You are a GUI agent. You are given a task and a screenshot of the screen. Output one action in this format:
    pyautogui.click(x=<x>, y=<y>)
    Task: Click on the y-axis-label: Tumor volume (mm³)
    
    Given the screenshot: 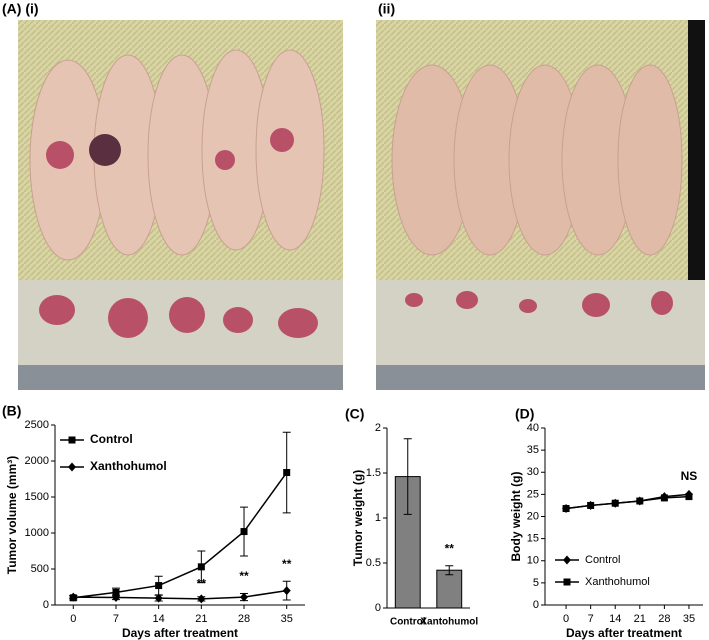 What is the action you would take?
    pyautogui.click(x=12, y=515)
    